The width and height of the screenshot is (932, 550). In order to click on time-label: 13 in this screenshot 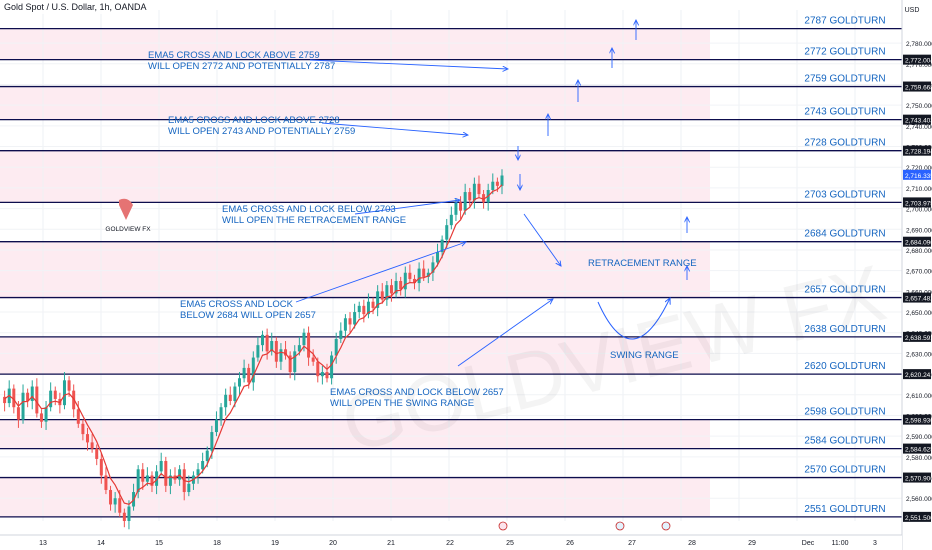, I will do `click(43, 543)`.